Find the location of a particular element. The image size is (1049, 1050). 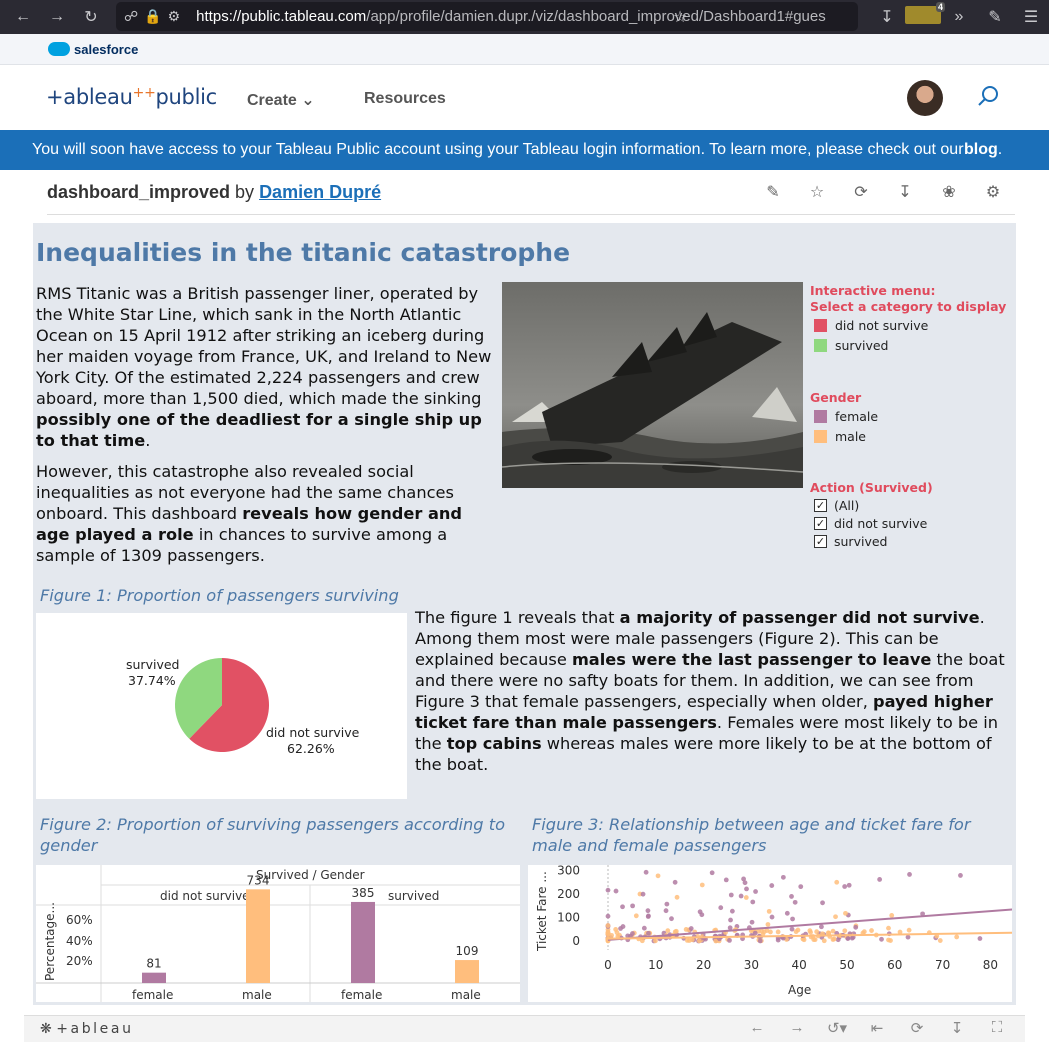

bar-survived-female is located at coordinates (363, 942).